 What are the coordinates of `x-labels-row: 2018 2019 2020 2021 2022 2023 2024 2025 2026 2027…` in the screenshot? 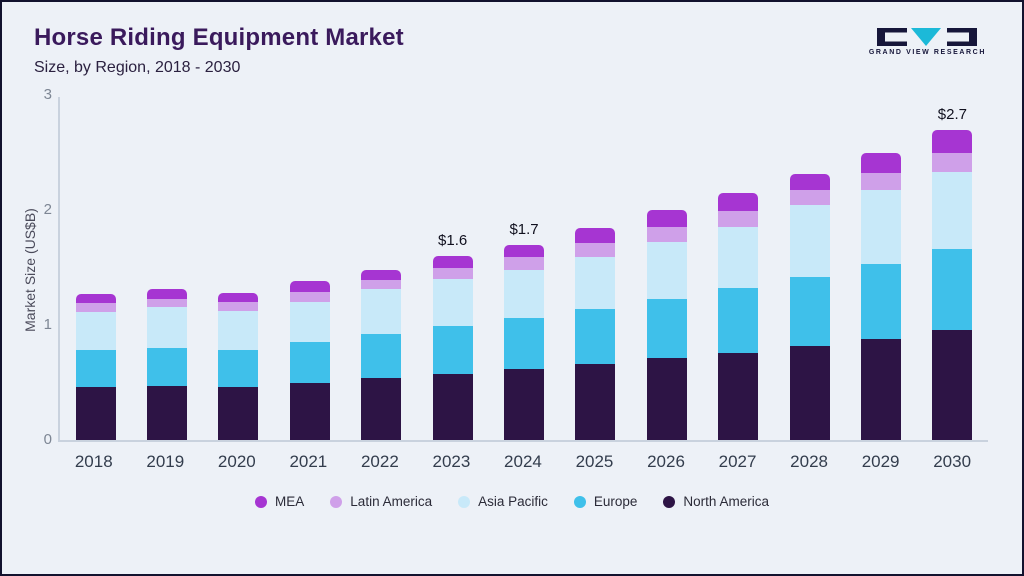 It's located at (523, 462).